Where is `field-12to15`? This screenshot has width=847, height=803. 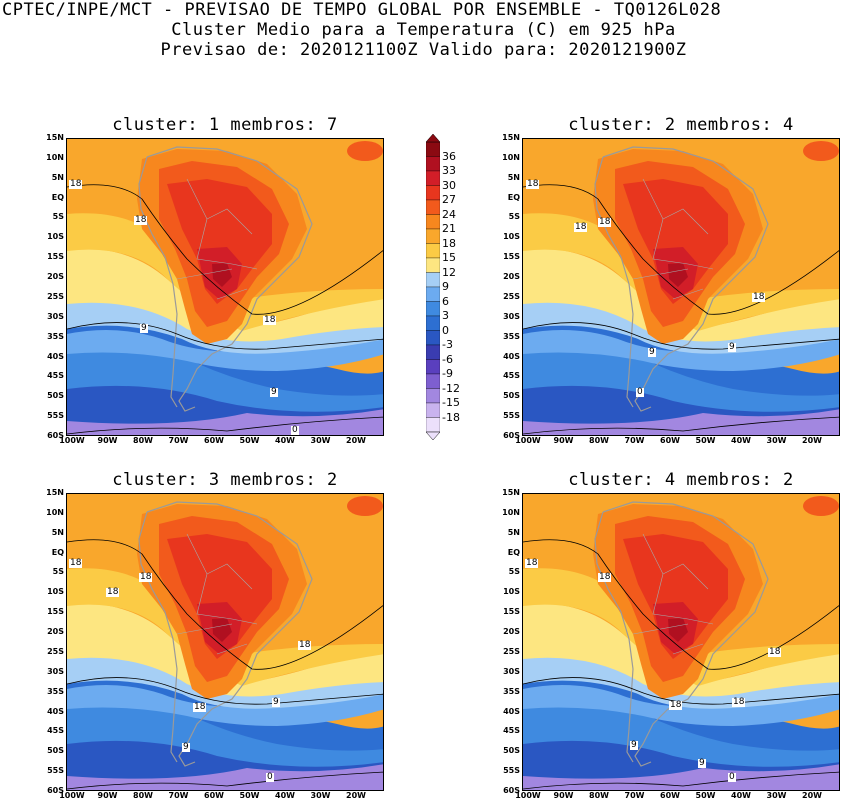 field-12to15 is located at coordinates (681, 295).